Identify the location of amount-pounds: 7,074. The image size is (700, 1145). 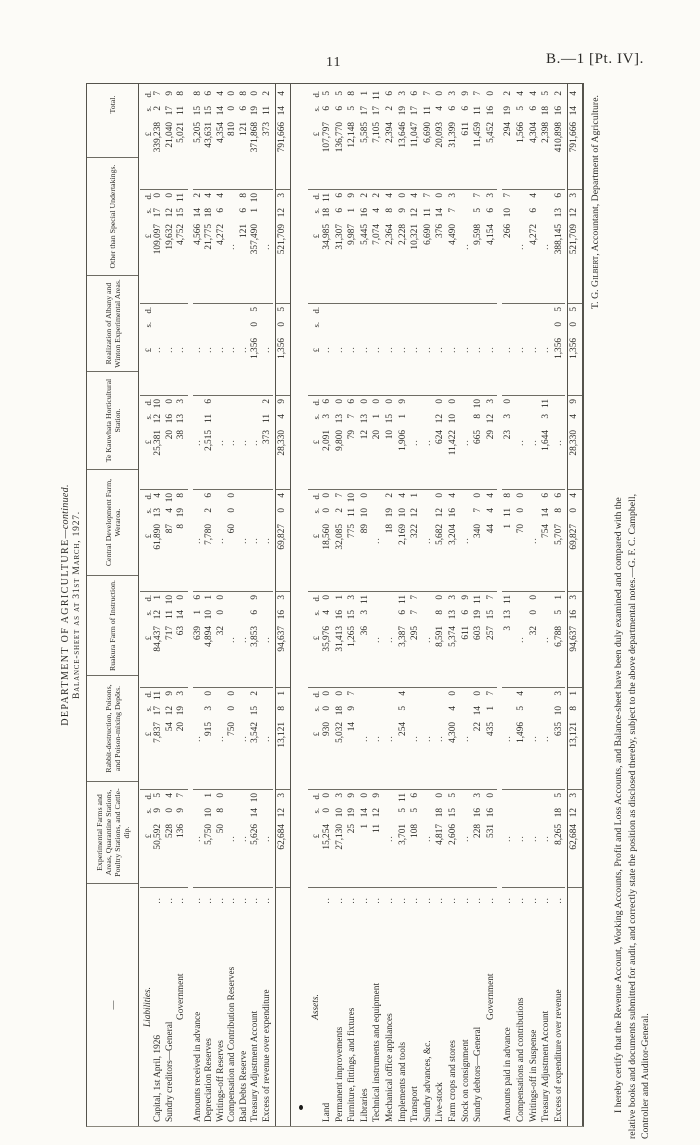
(377, 234).